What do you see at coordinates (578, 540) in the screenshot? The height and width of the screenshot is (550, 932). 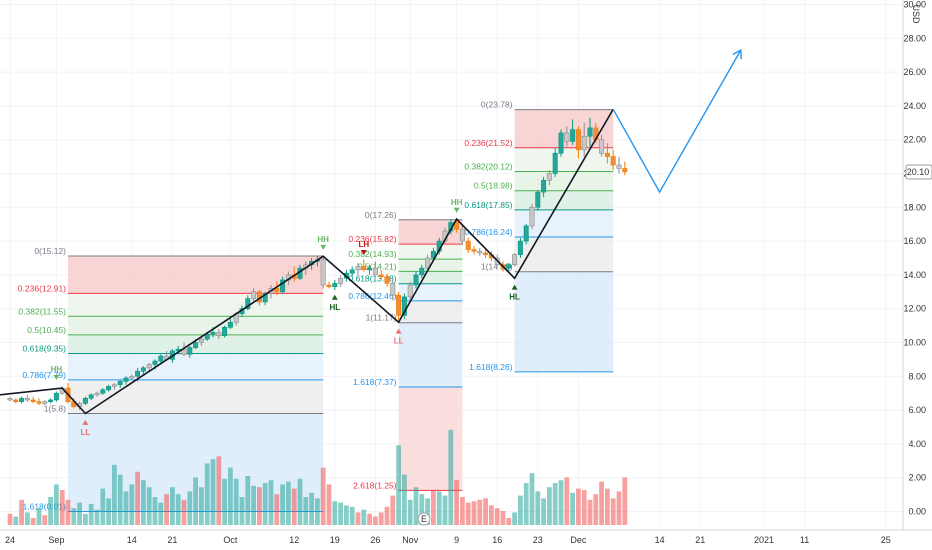 I see `x-tick-label: Dec` at bounding box center [578, 540].